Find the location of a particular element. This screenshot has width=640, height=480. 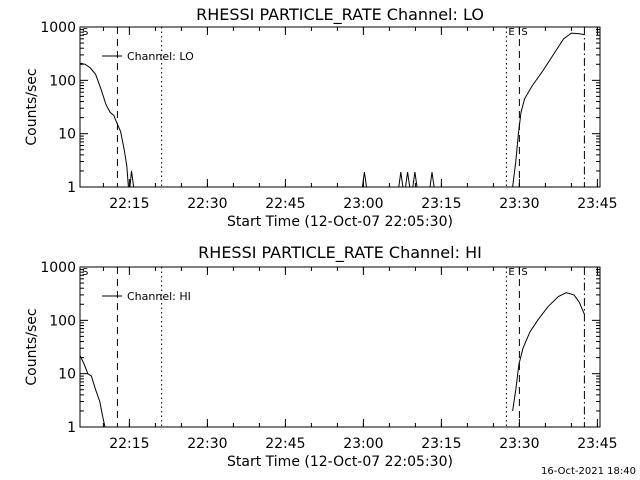

legend-label: Channel: LO is located at coordinates (160, 56).